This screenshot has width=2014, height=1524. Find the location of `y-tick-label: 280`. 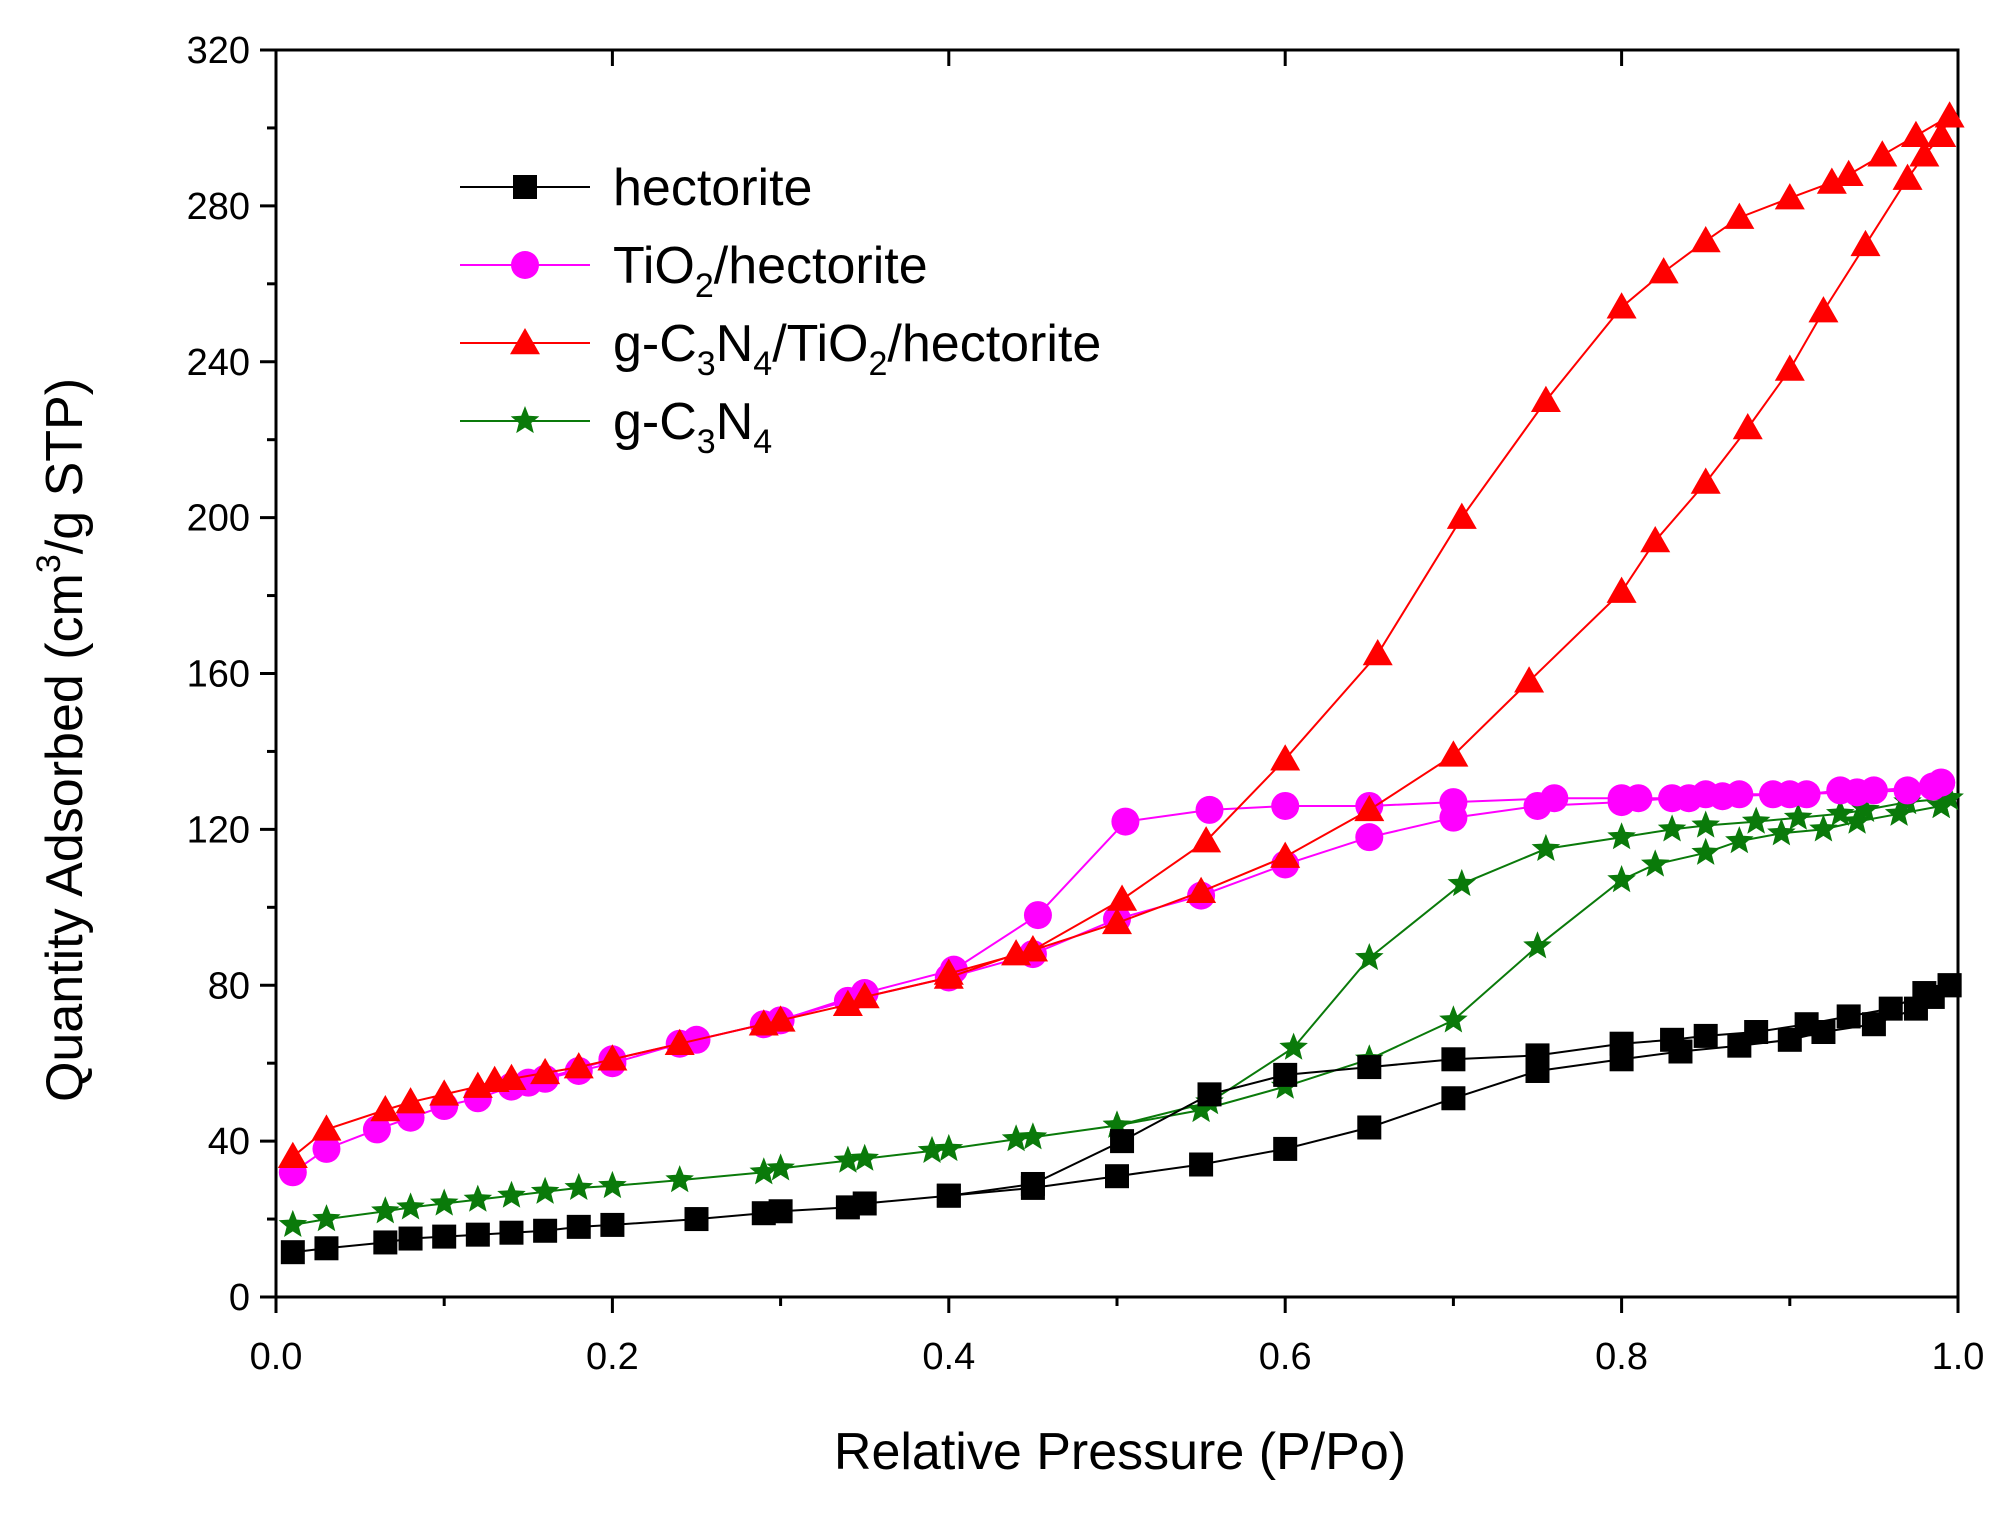

y-tick-label: 280 is located at coordinates (218, 207).